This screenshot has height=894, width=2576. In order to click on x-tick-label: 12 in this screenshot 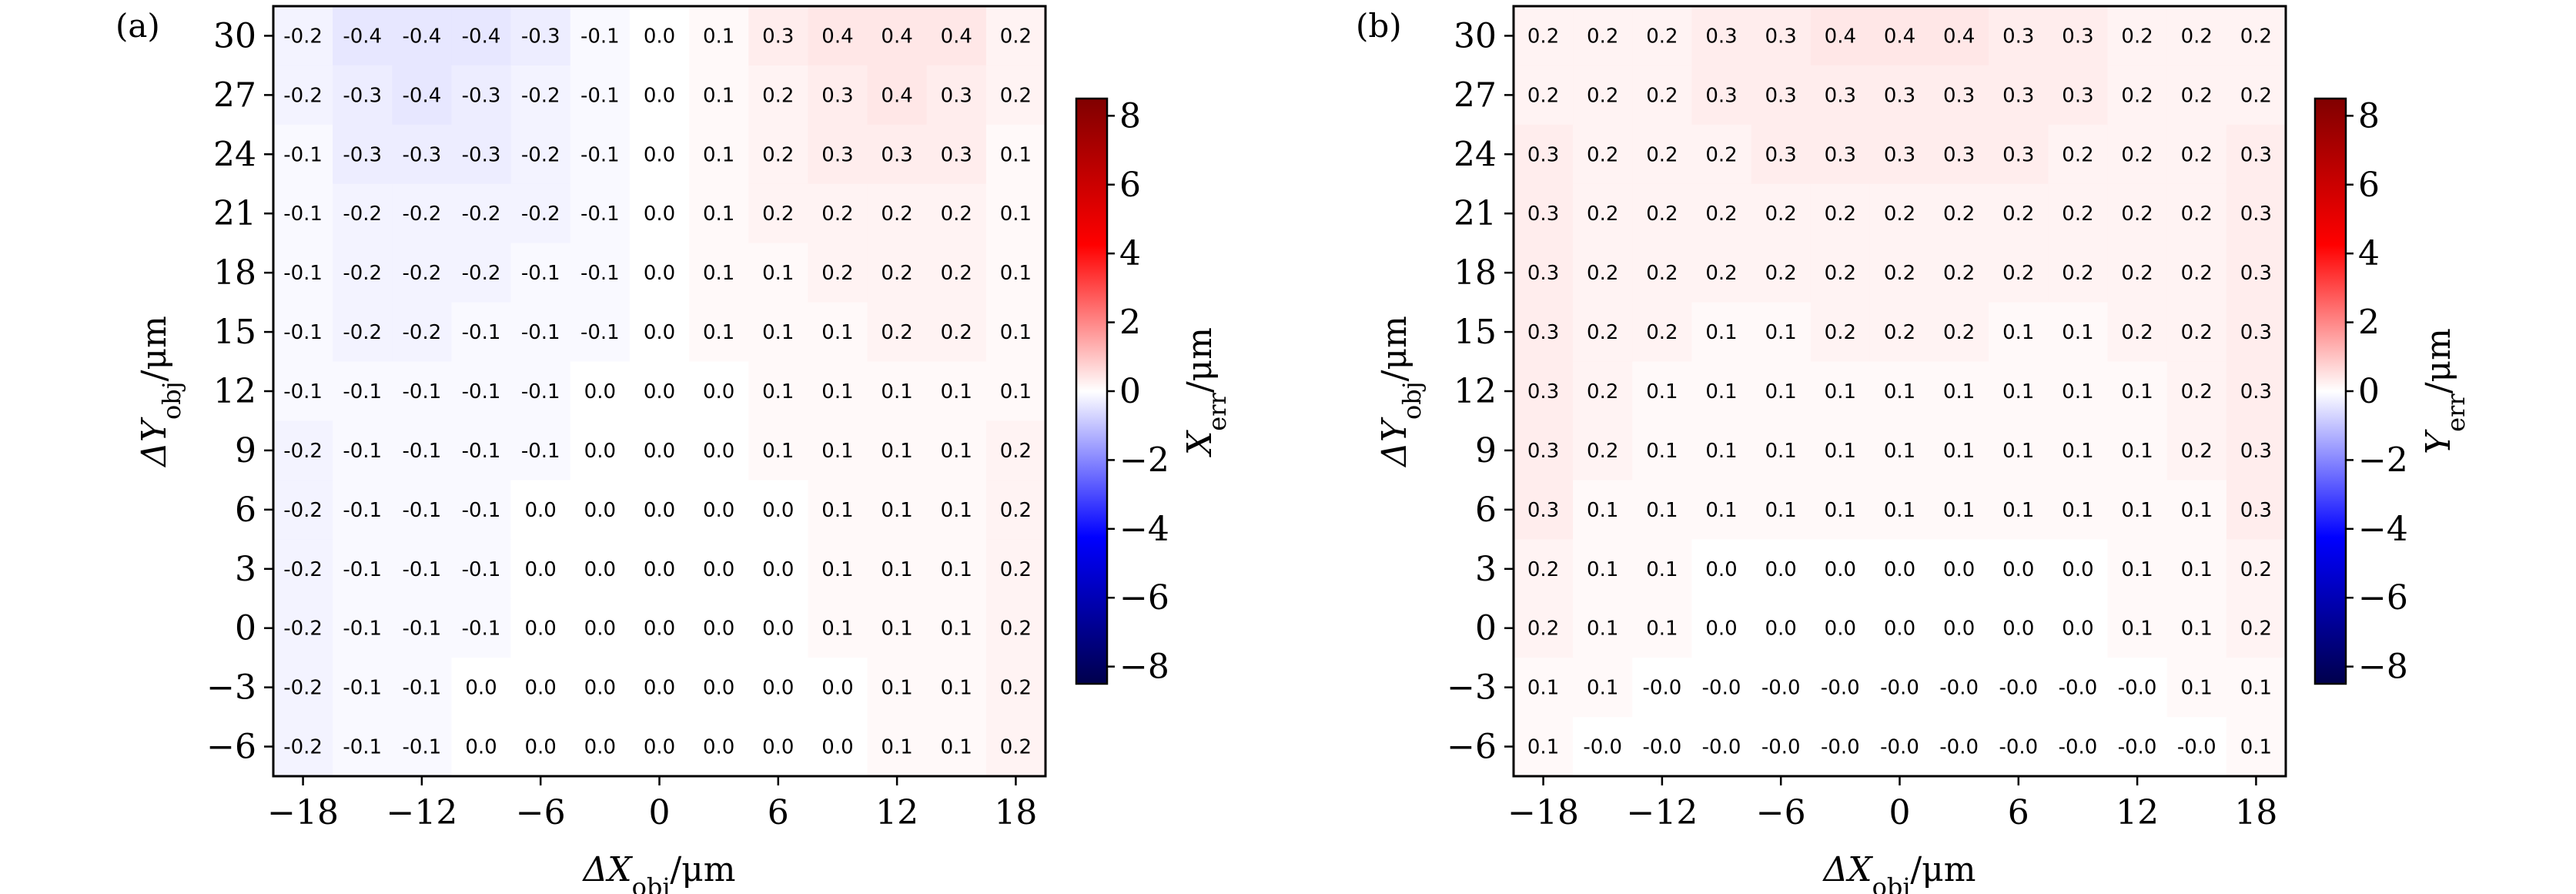, I will do `click(897, 813)`.